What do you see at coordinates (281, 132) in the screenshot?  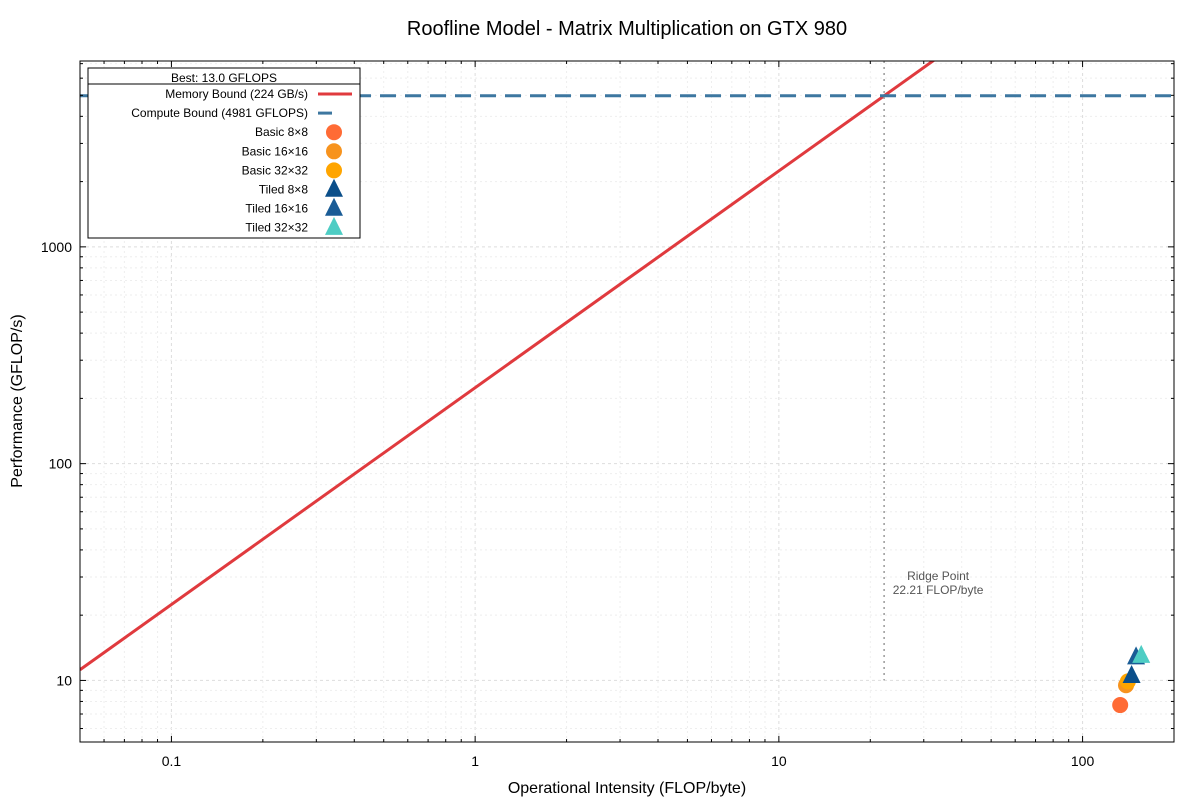 I see `legend-label: Basic 8×8` at bounding box center [281, 132].